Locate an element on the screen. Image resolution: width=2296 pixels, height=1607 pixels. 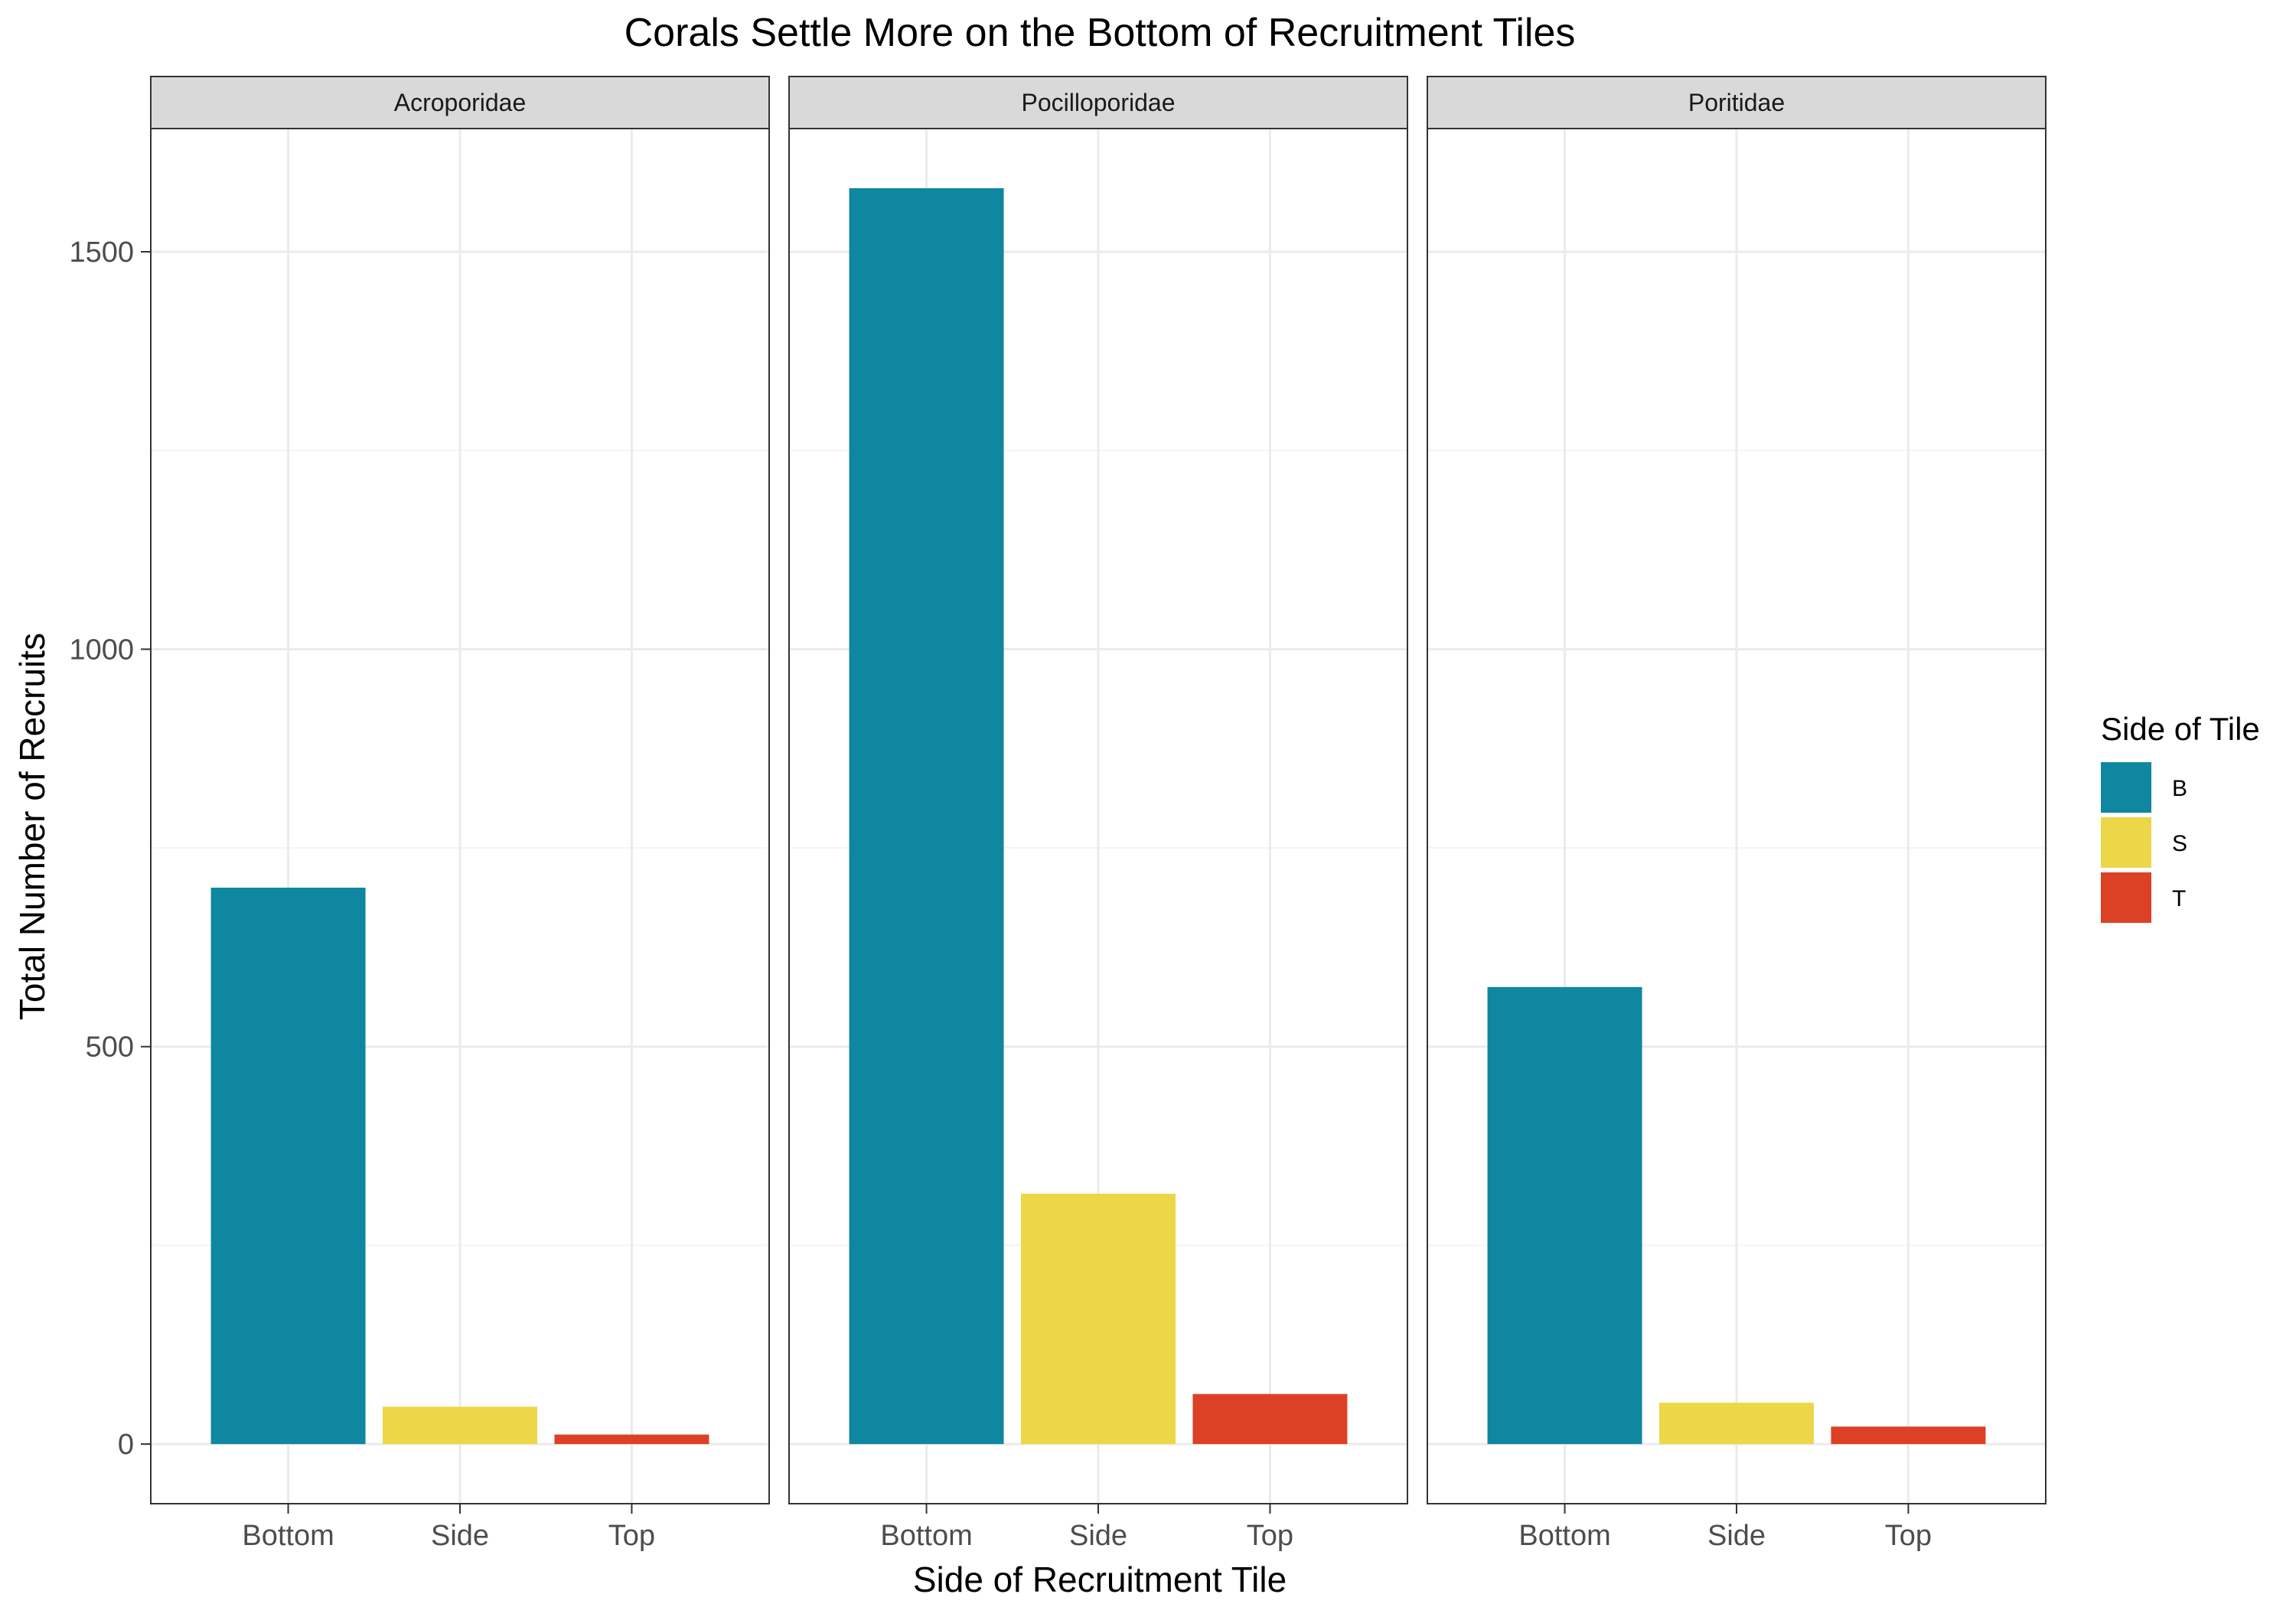
y-tick-label: 500 is located at coordinates (110, 1048).